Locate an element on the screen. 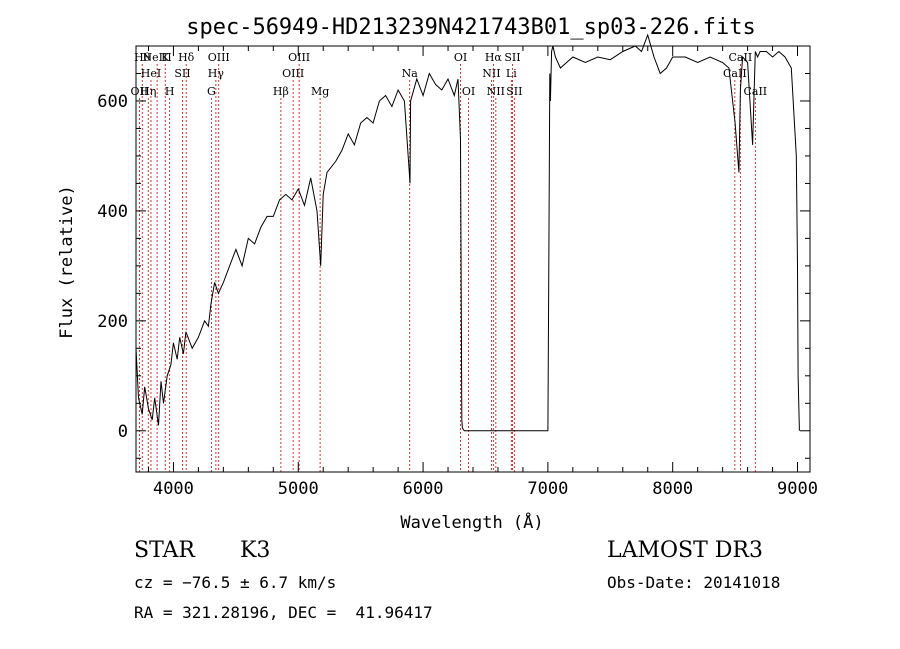 This screenshot has height=649, width=900. y-axis-label: Flux (relative) is located at coordinates (67, 262).